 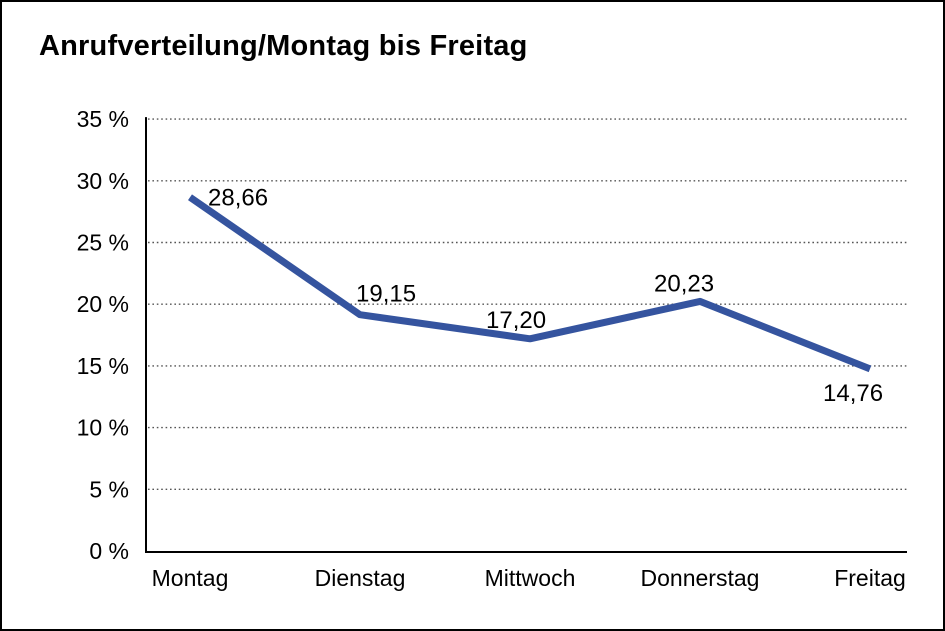 I want to click on data-point-label: 17,20, so click(x=516, y=320).